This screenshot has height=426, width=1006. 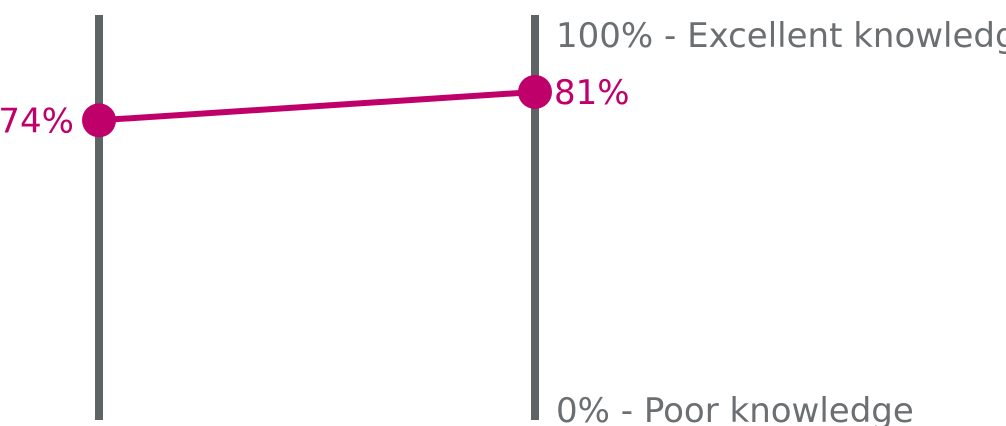 What do you see at coordinates (535, 91) in the screenshot?
I see `data-point-right` at bounding box center [535, 91].